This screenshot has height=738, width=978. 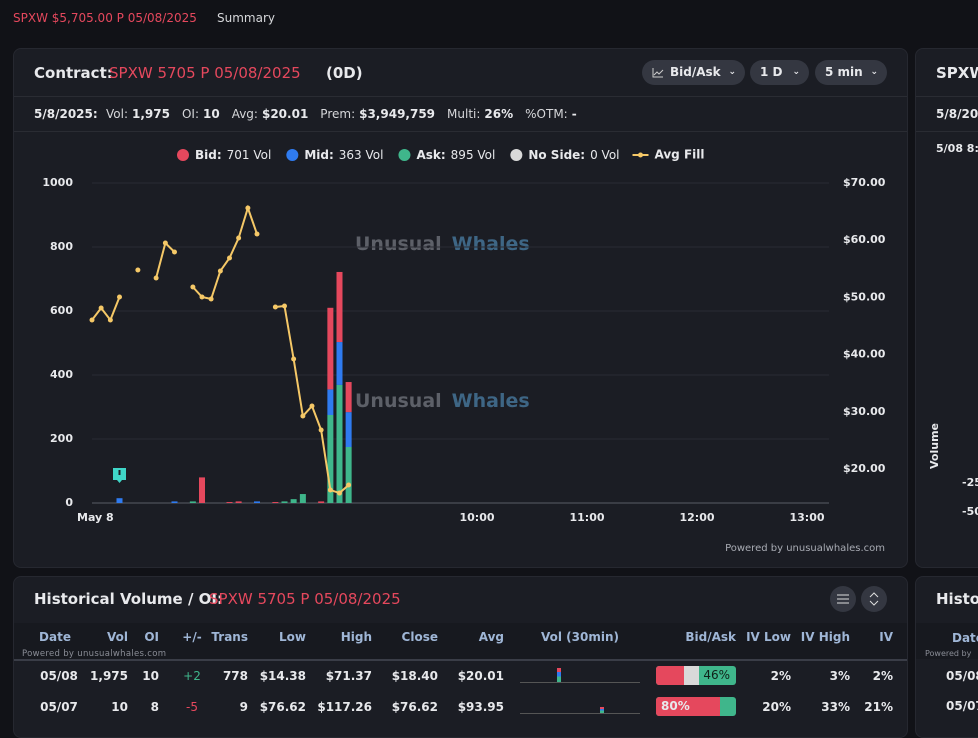 What do you see at coordinates (249, 155) in the screenshot?
I see `legend-value: 701 Vol` at bounding box center [249, 155].